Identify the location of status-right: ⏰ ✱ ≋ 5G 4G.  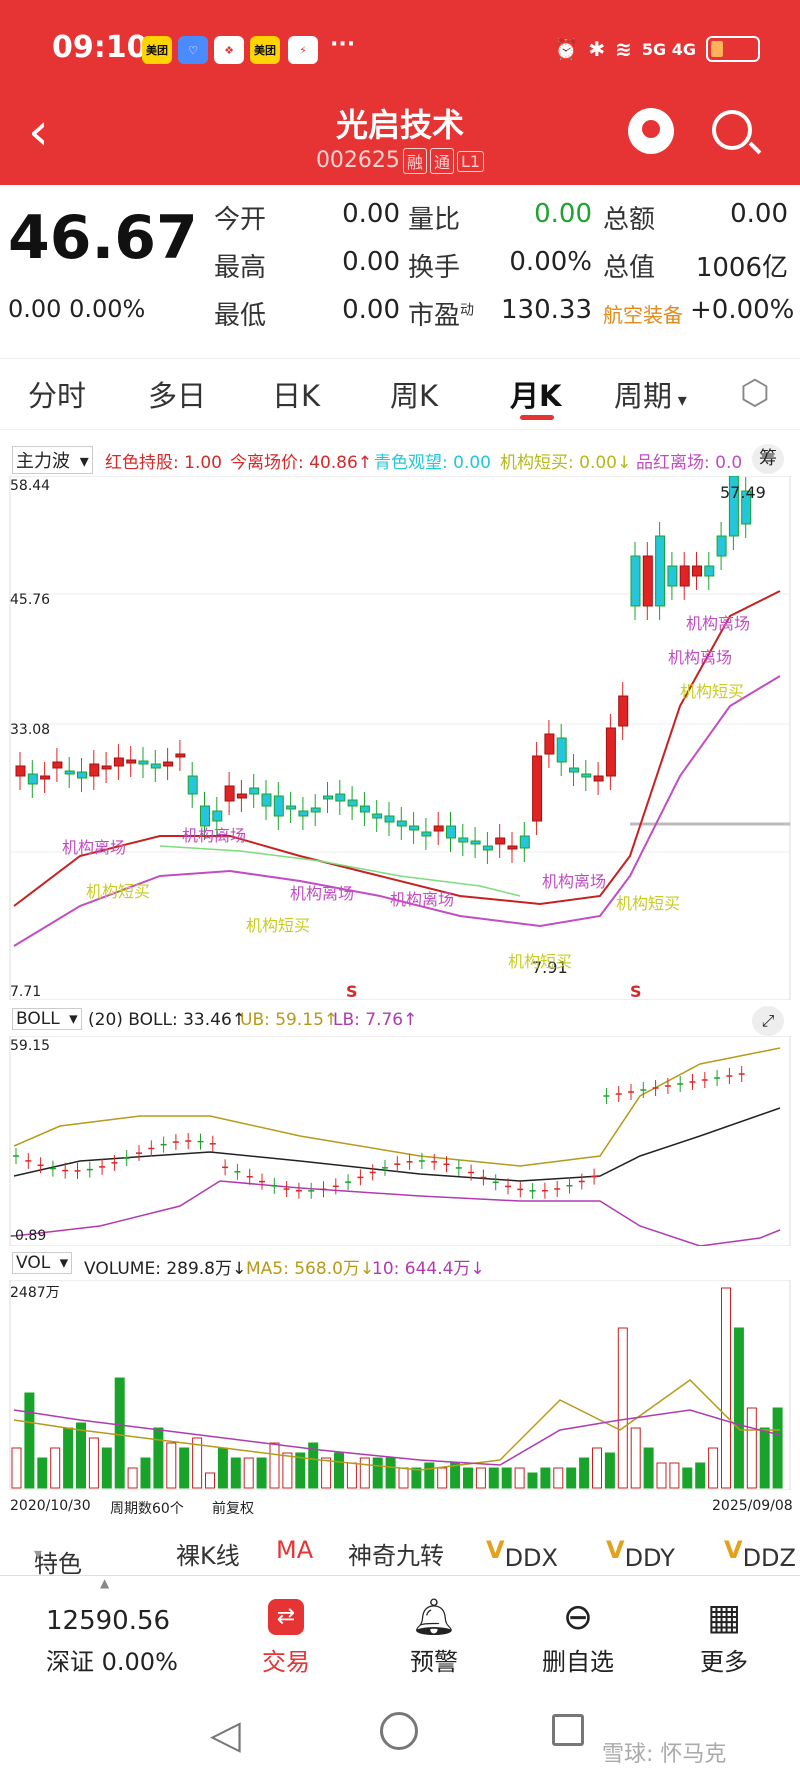
(656, 49).